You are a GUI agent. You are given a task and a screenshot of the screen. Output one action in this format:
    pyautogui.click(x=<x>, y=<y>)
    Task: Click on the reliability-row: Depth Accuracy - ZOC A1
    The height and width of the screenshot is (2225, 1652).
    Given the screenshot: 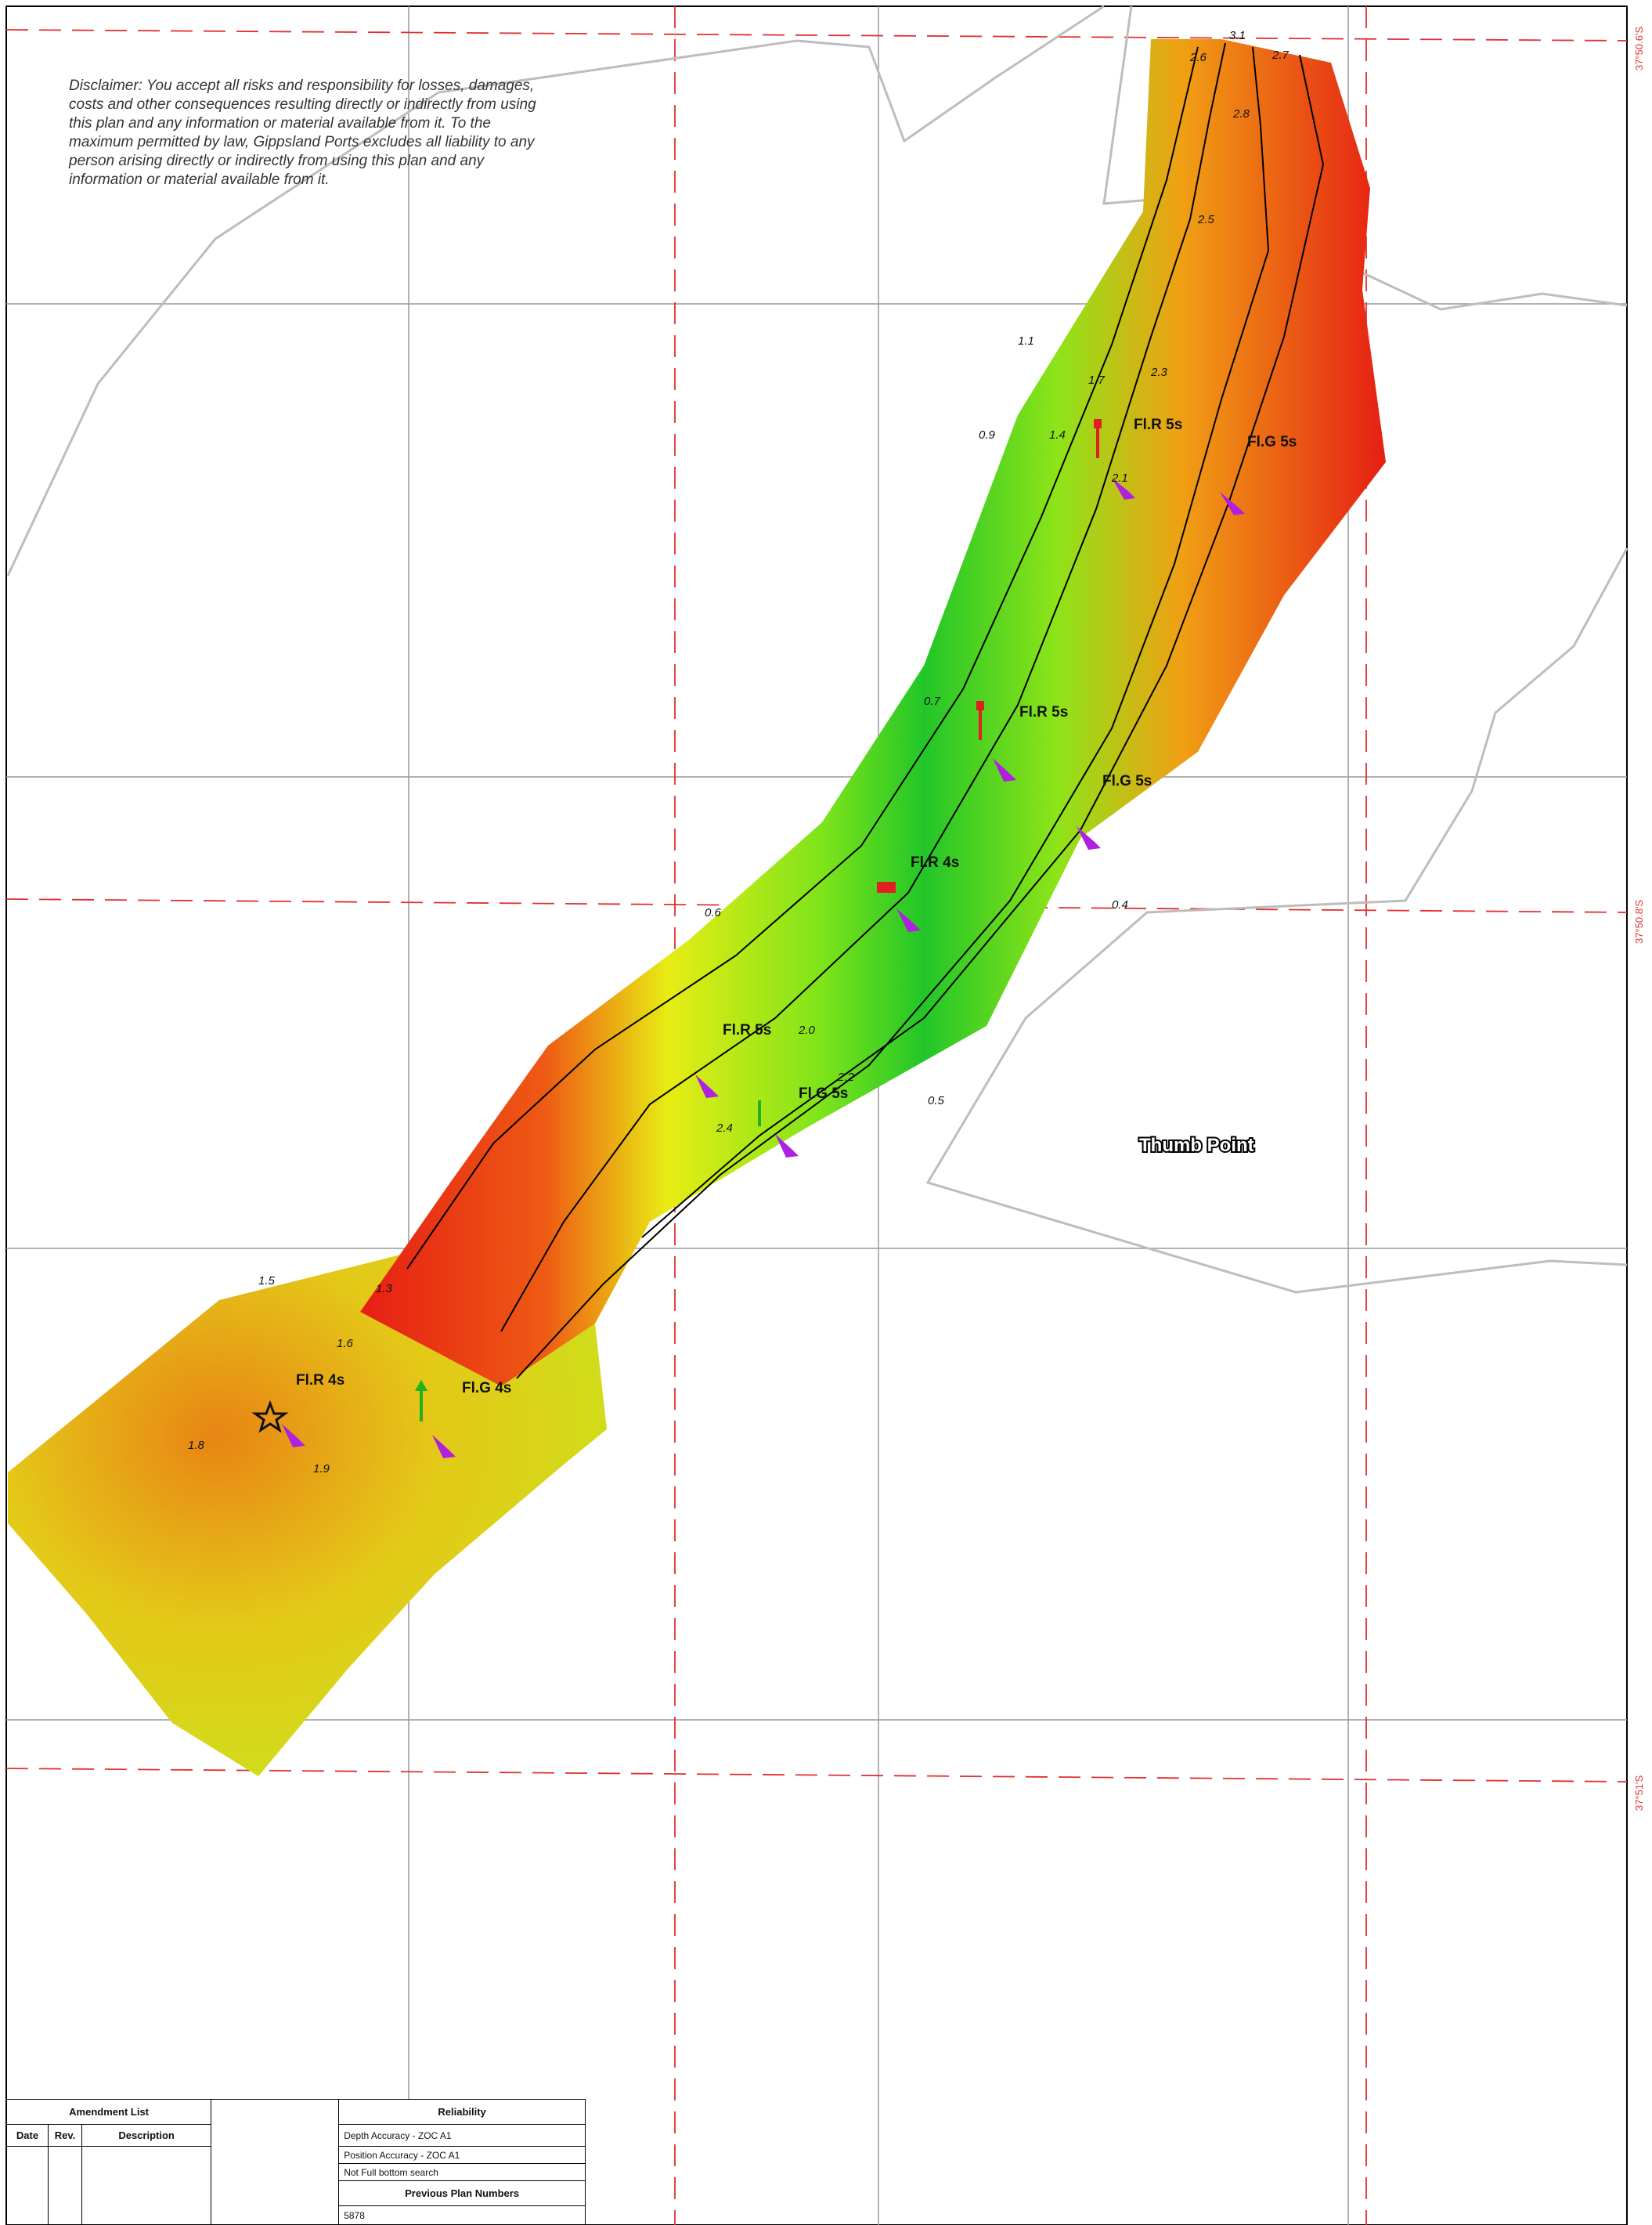 What is the action you would take?
    pyautogui.click(x=462, y=2135)
    